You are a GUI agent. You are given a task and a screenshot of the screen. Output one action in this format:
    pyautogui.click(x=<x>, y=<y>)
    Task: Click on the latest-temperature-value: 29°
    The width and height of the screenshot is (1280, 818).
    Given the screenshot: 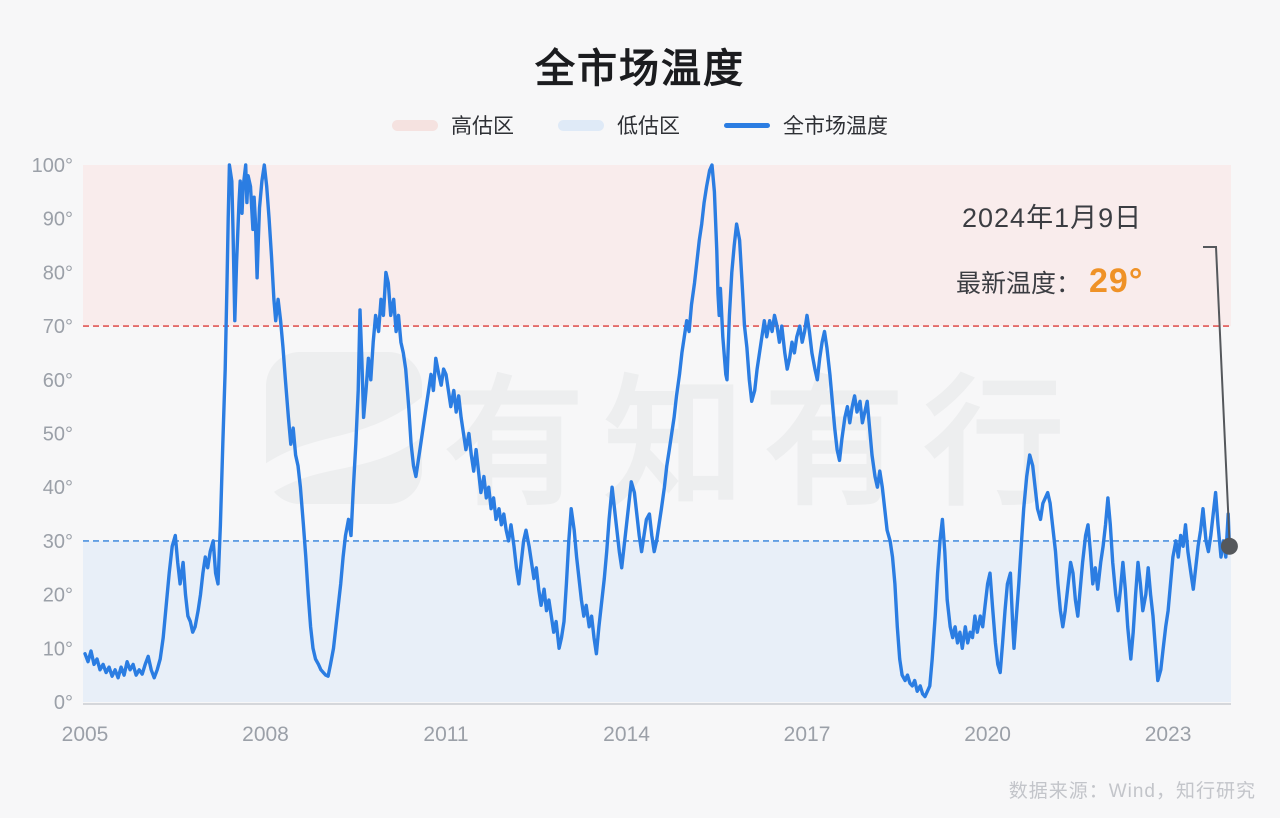 What is the action you would take?
    pyautogui.click(x=1116, y=281)
    